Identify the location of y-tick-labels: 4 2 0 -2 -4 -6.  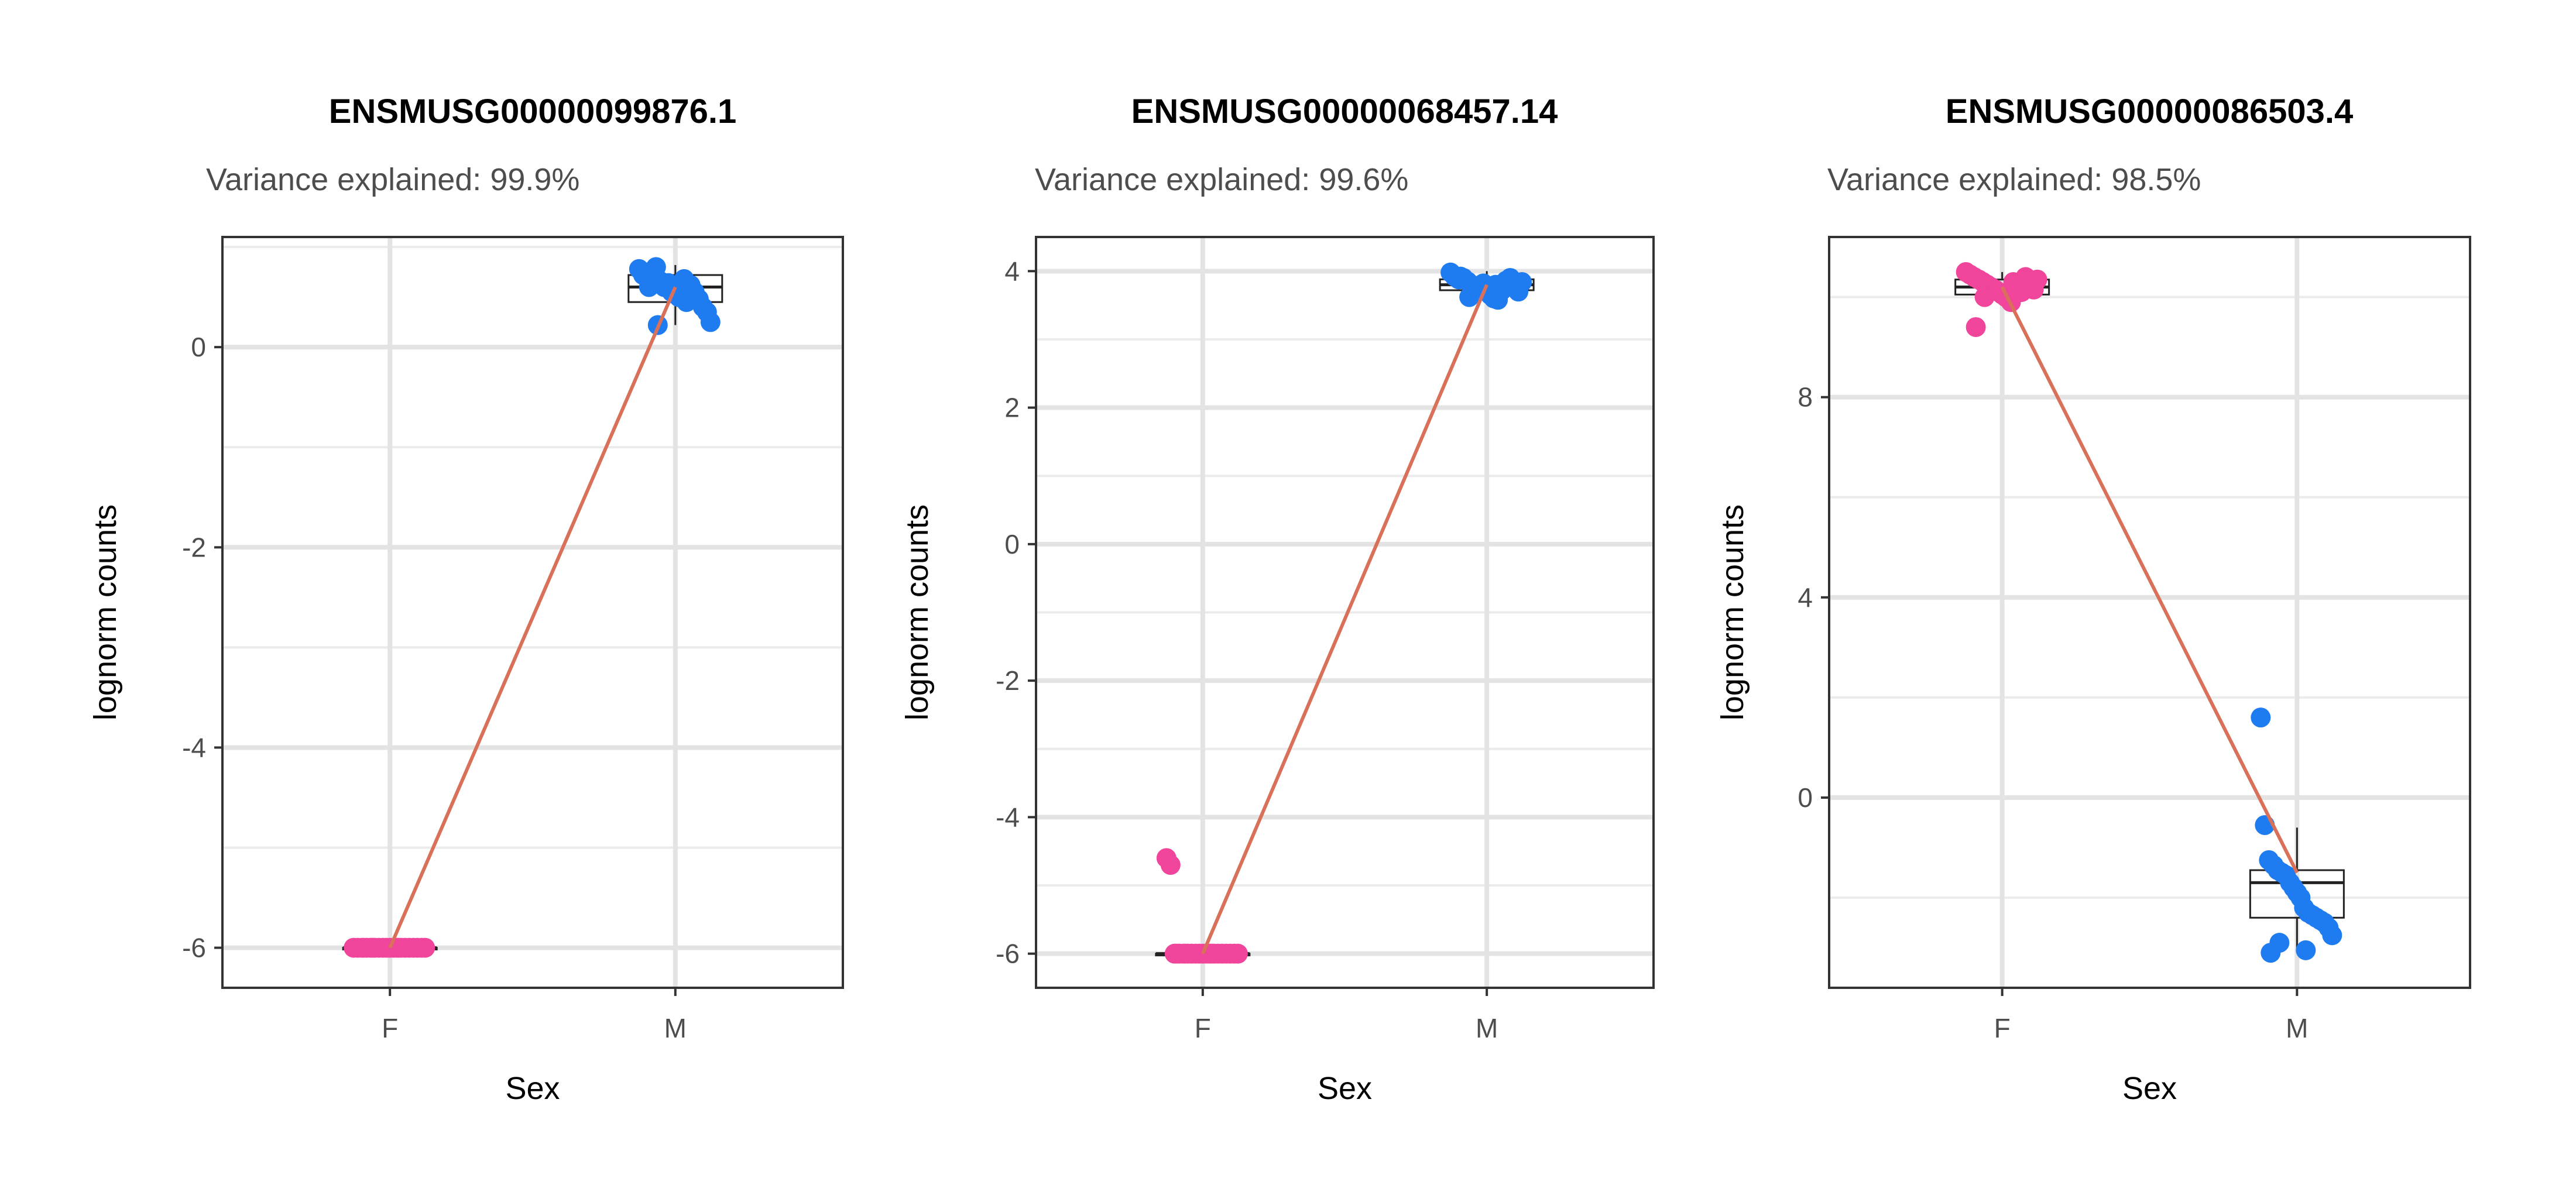
(1008, 612).